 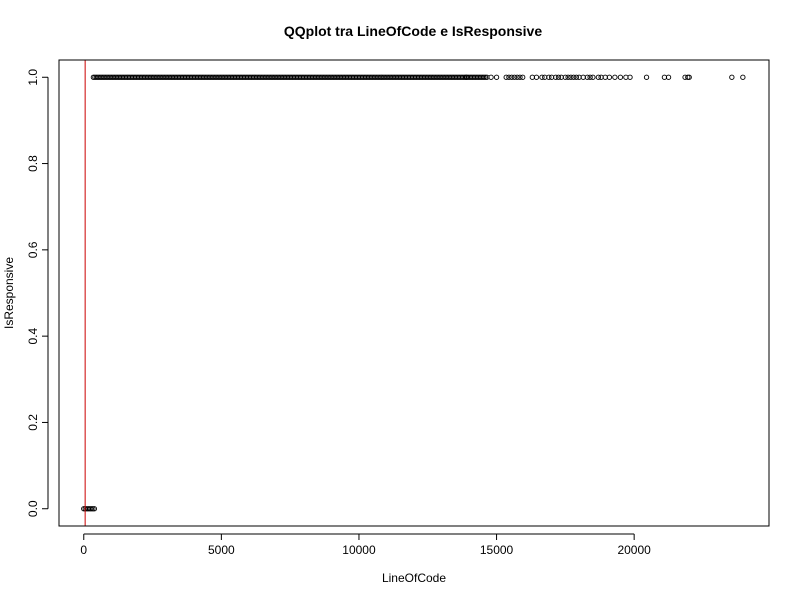 I want to click on y-tick-label: 0.2, so click(x=33, y=422).